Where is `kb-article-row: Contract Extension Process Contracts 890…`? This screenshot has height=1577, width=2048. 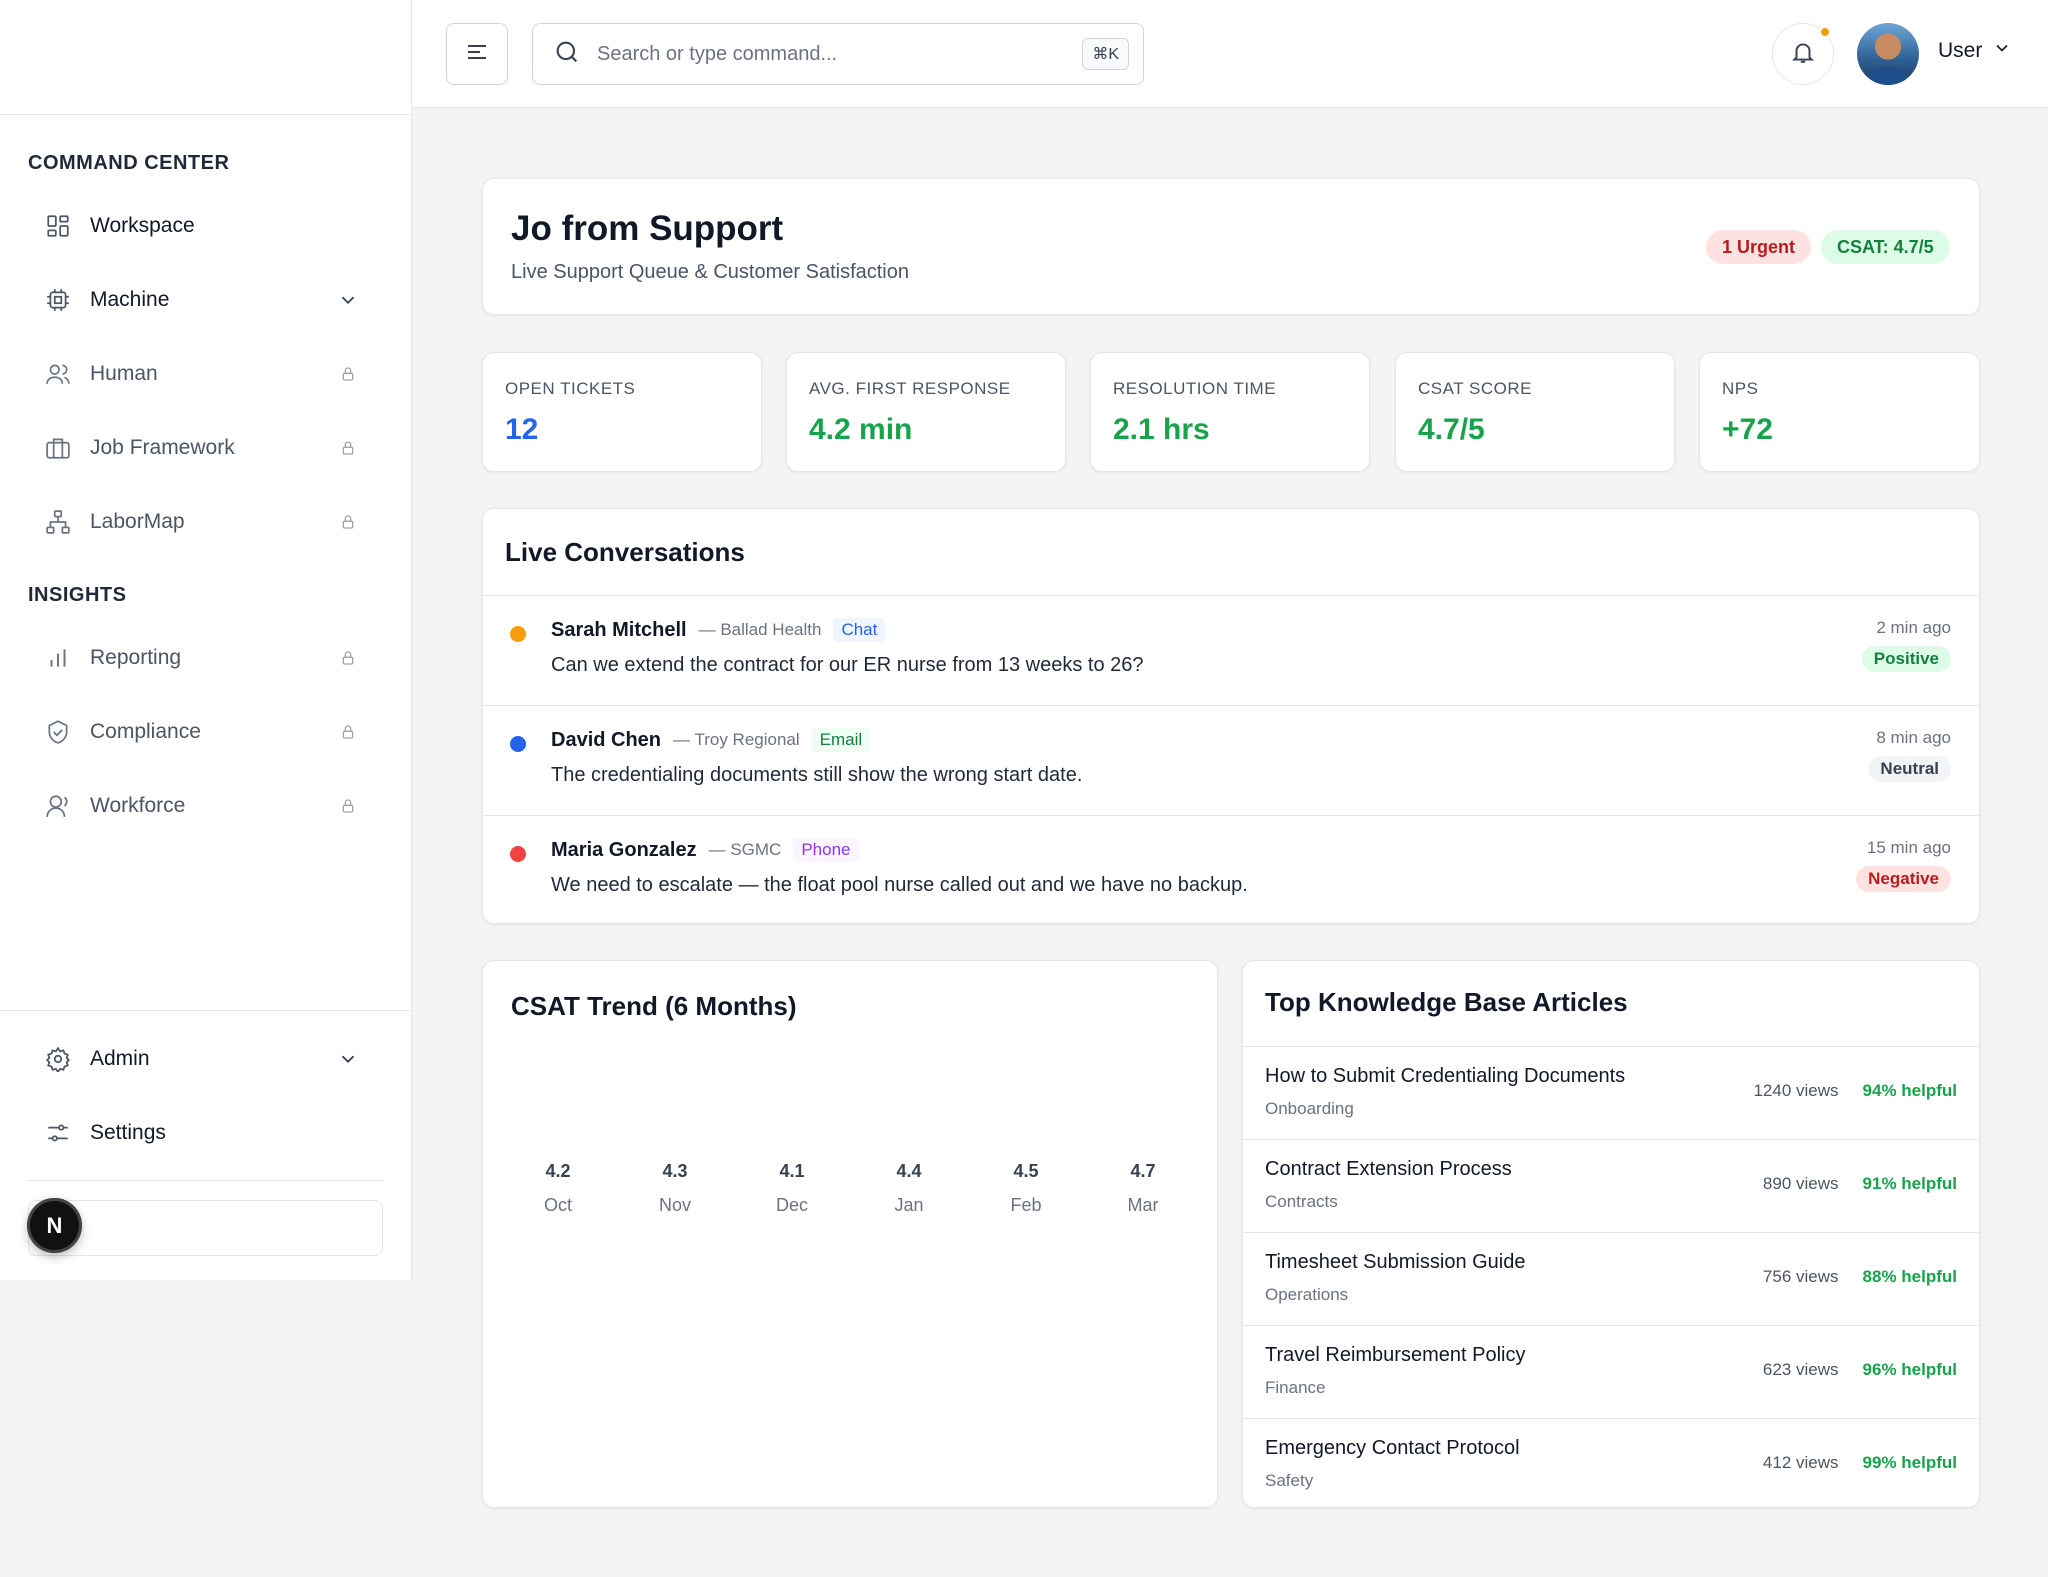 kb-article-row: Contract Extension Process Contracts 890… is located at coordinates (1611, 1185).